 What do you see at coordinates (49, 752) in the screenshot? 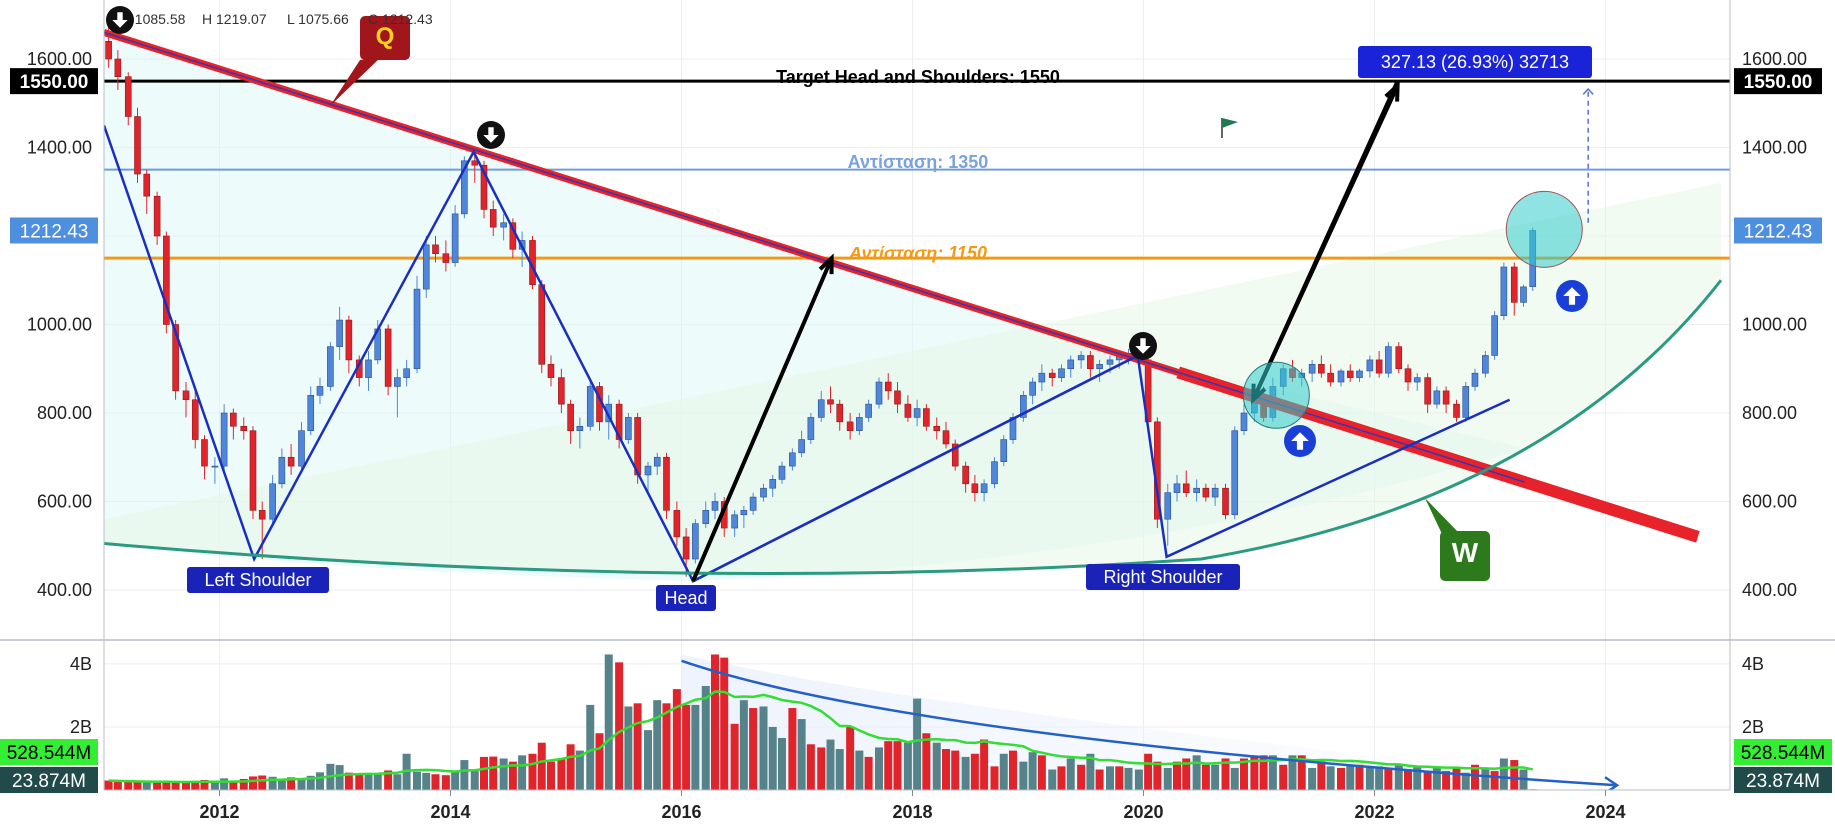
I see `volume-badge-left` at bounding box center [49, 752].